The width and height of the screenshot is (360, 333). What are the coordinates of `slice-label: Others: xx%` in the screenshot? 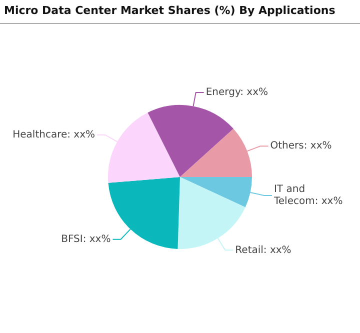 It's located at (301, 146).